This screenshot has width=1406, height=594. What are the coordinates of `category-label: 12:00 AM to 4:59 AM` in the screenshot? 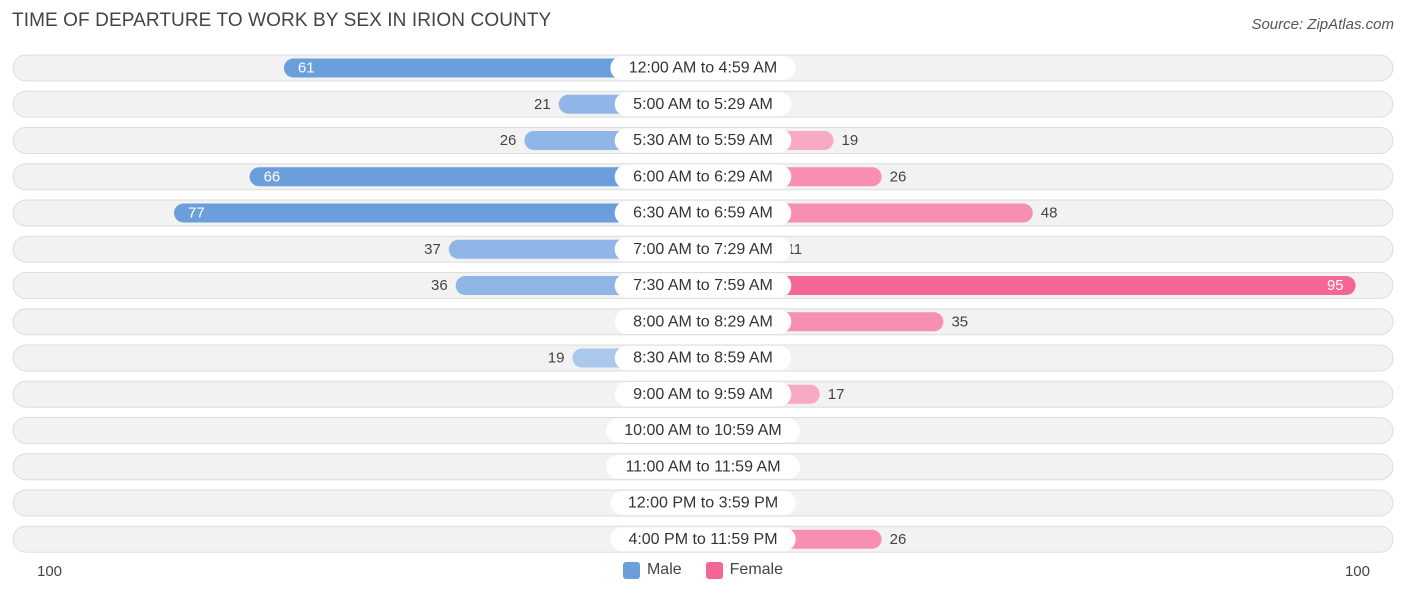 It's located at (703, 68).